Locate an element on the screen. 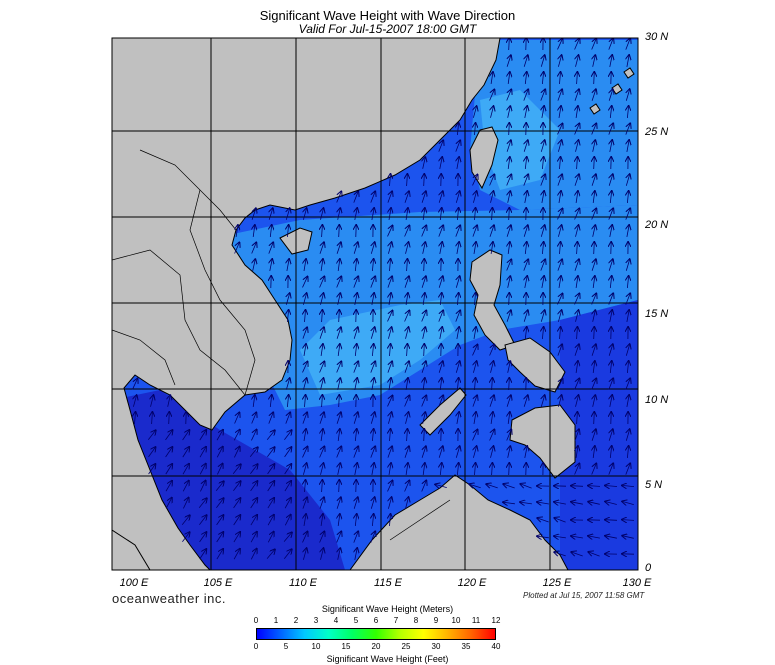 Image resolution: width=775 pixels, height=665 pixels. legend-feet-tick: 40 is located at coordinates (496, 646).